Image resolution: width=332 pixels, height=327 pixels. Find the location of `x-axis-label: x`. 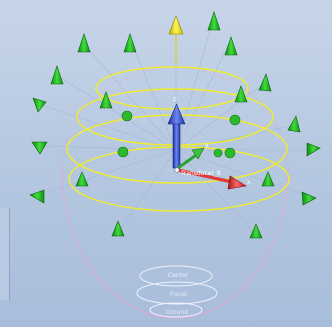

x-axis-label: x is located at coordinates (249, 182).